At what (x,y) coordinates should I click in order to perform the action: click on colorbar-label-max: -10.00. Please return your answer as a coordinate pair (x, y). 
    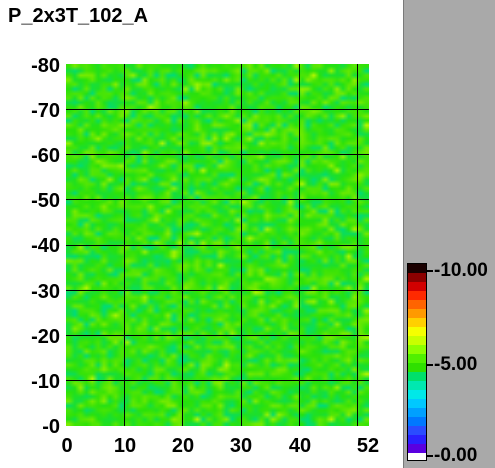
    Looking at the image, I should click on (461, 270).